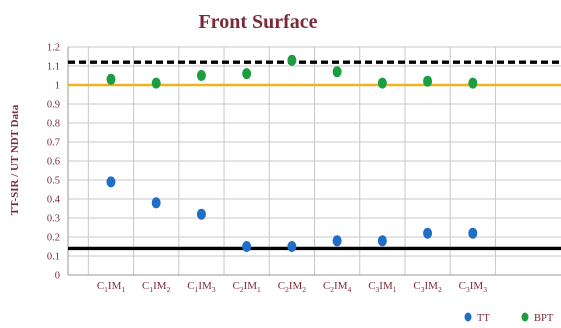  I want to click on x-tick-label: C2IM1, so click(247, 287).